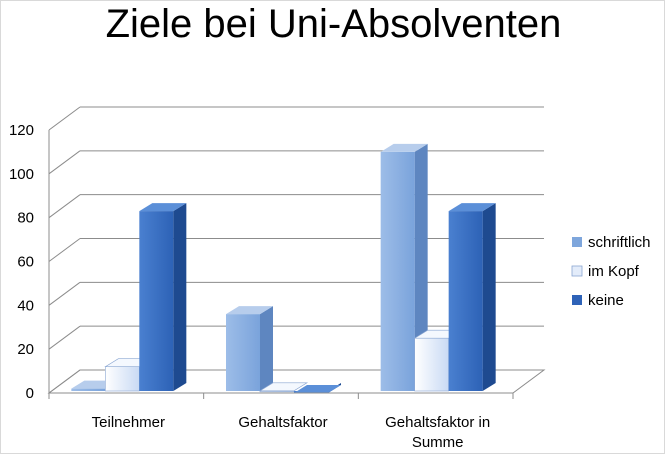 Image resolution: width=667 pixels, height=456 pixels. I want to click on legend-item: schriftlich, so click(611, 242).